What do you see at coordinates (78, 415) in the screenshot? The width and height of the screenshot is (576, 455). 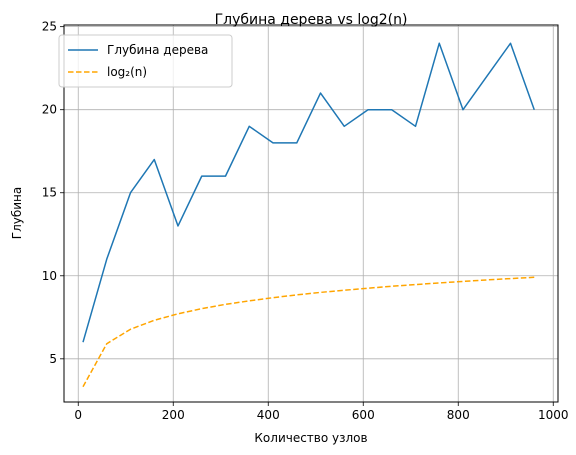 I see `x-tick-label: 0` at bounding box center [78, 415].